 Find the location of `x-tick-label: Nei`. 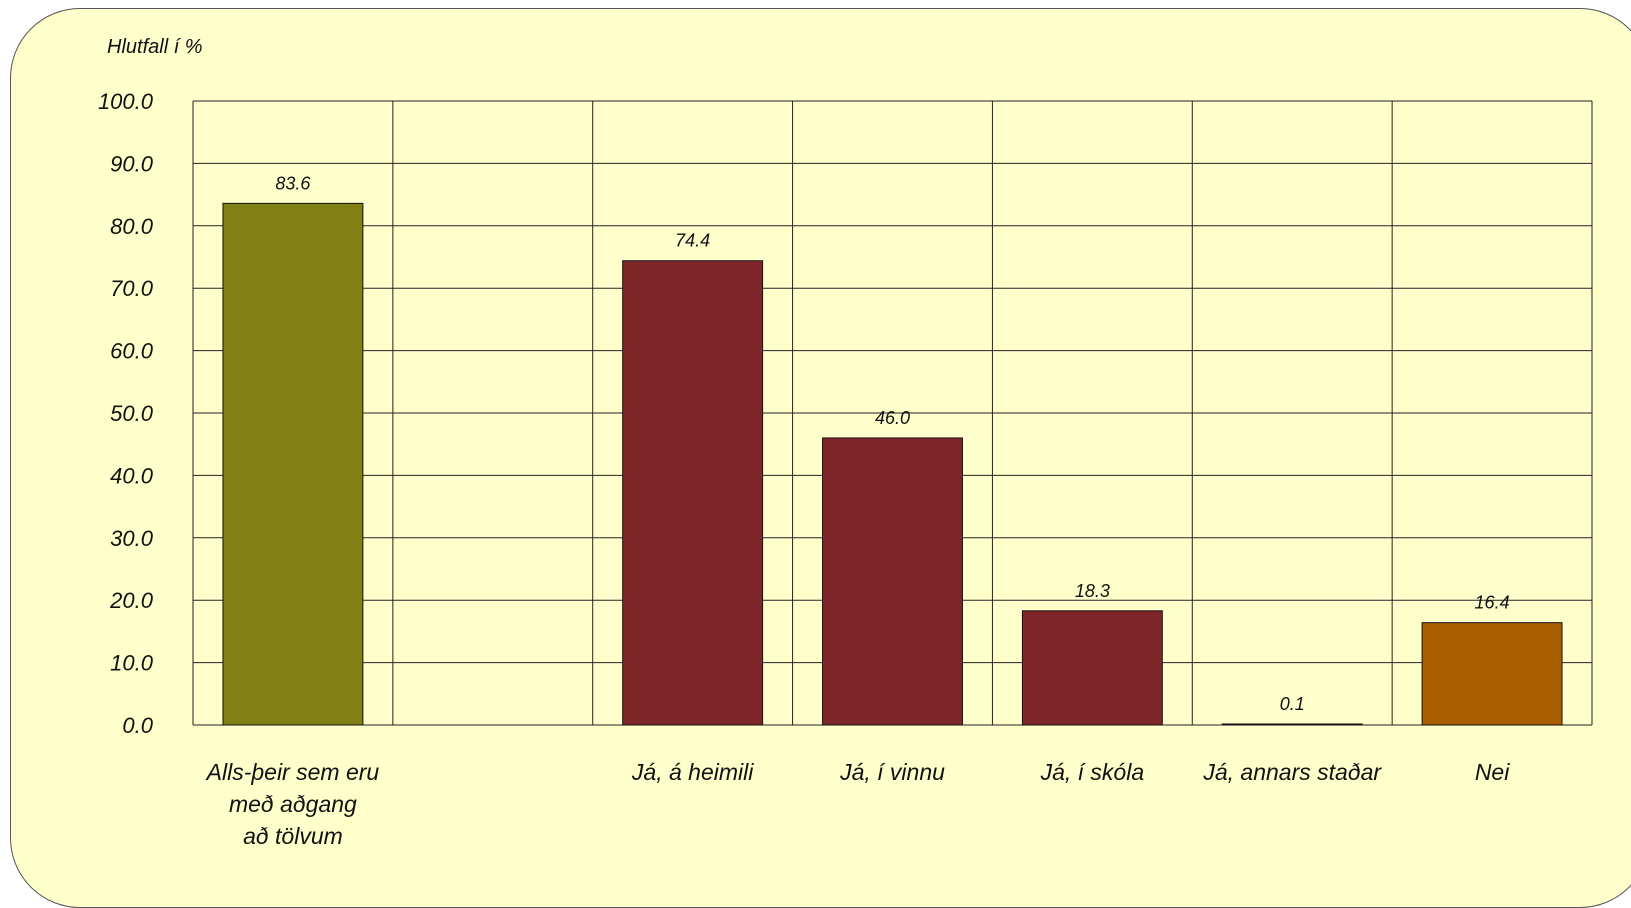

x-tick-label: Nei is located at coordinates (1492, 772).